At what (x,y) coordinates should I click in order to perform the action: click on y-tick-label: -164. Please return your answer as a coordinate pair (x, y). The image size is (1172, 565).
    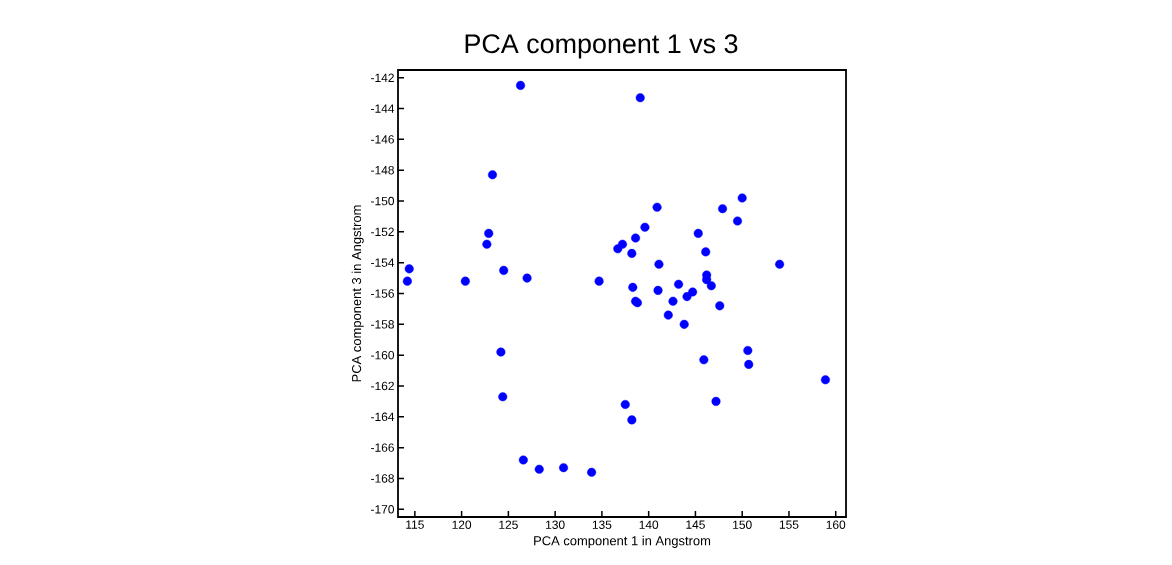
    Looking at the image, I should click on (383, 417).